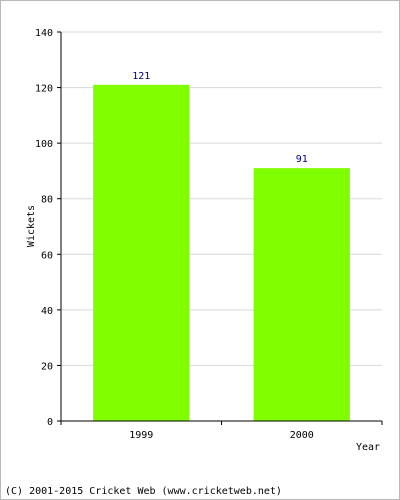 The width and height of the screenshot is (400, 500). Describe the element at coordinates (44, 89) in the screenshot. I see `y-tick-label: 120` at that location.